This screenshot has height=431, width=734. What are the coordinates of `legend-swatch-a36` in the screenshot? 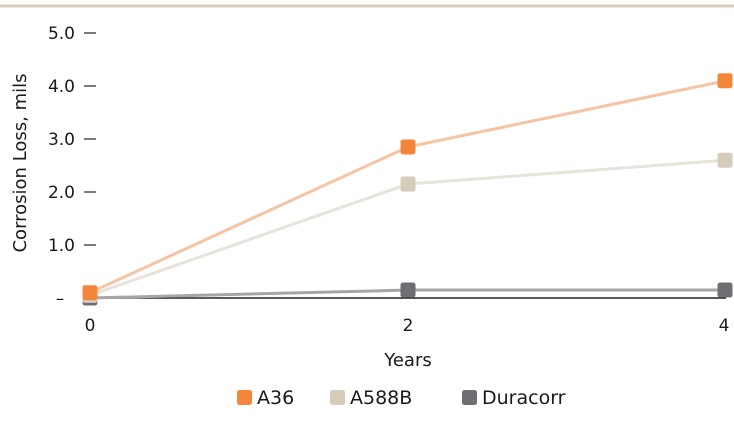 It's located at (244, 397).